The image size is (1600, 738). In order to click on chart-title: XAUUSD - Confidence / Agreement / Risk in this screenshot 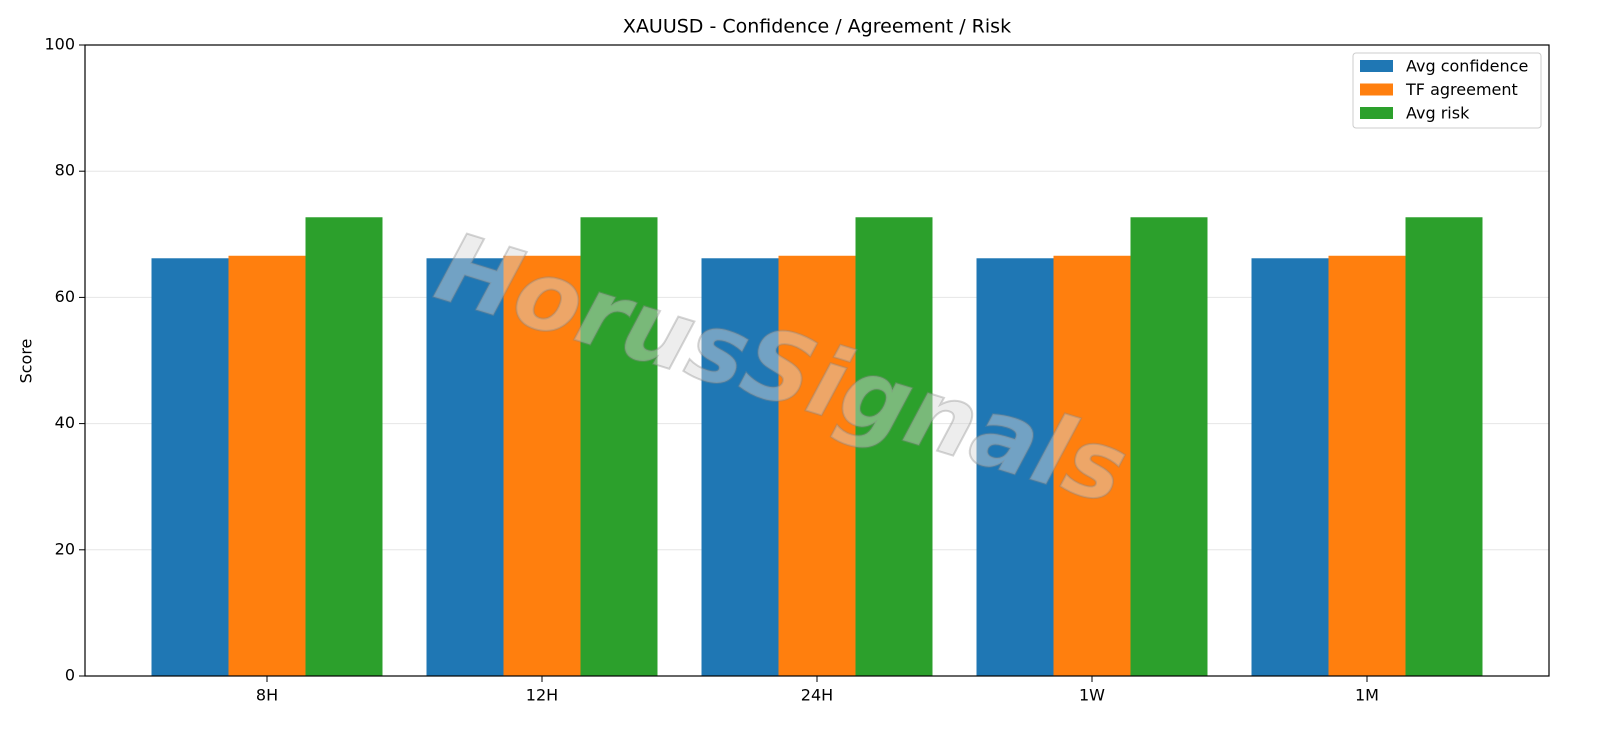, I will do `click(817, 27)`.